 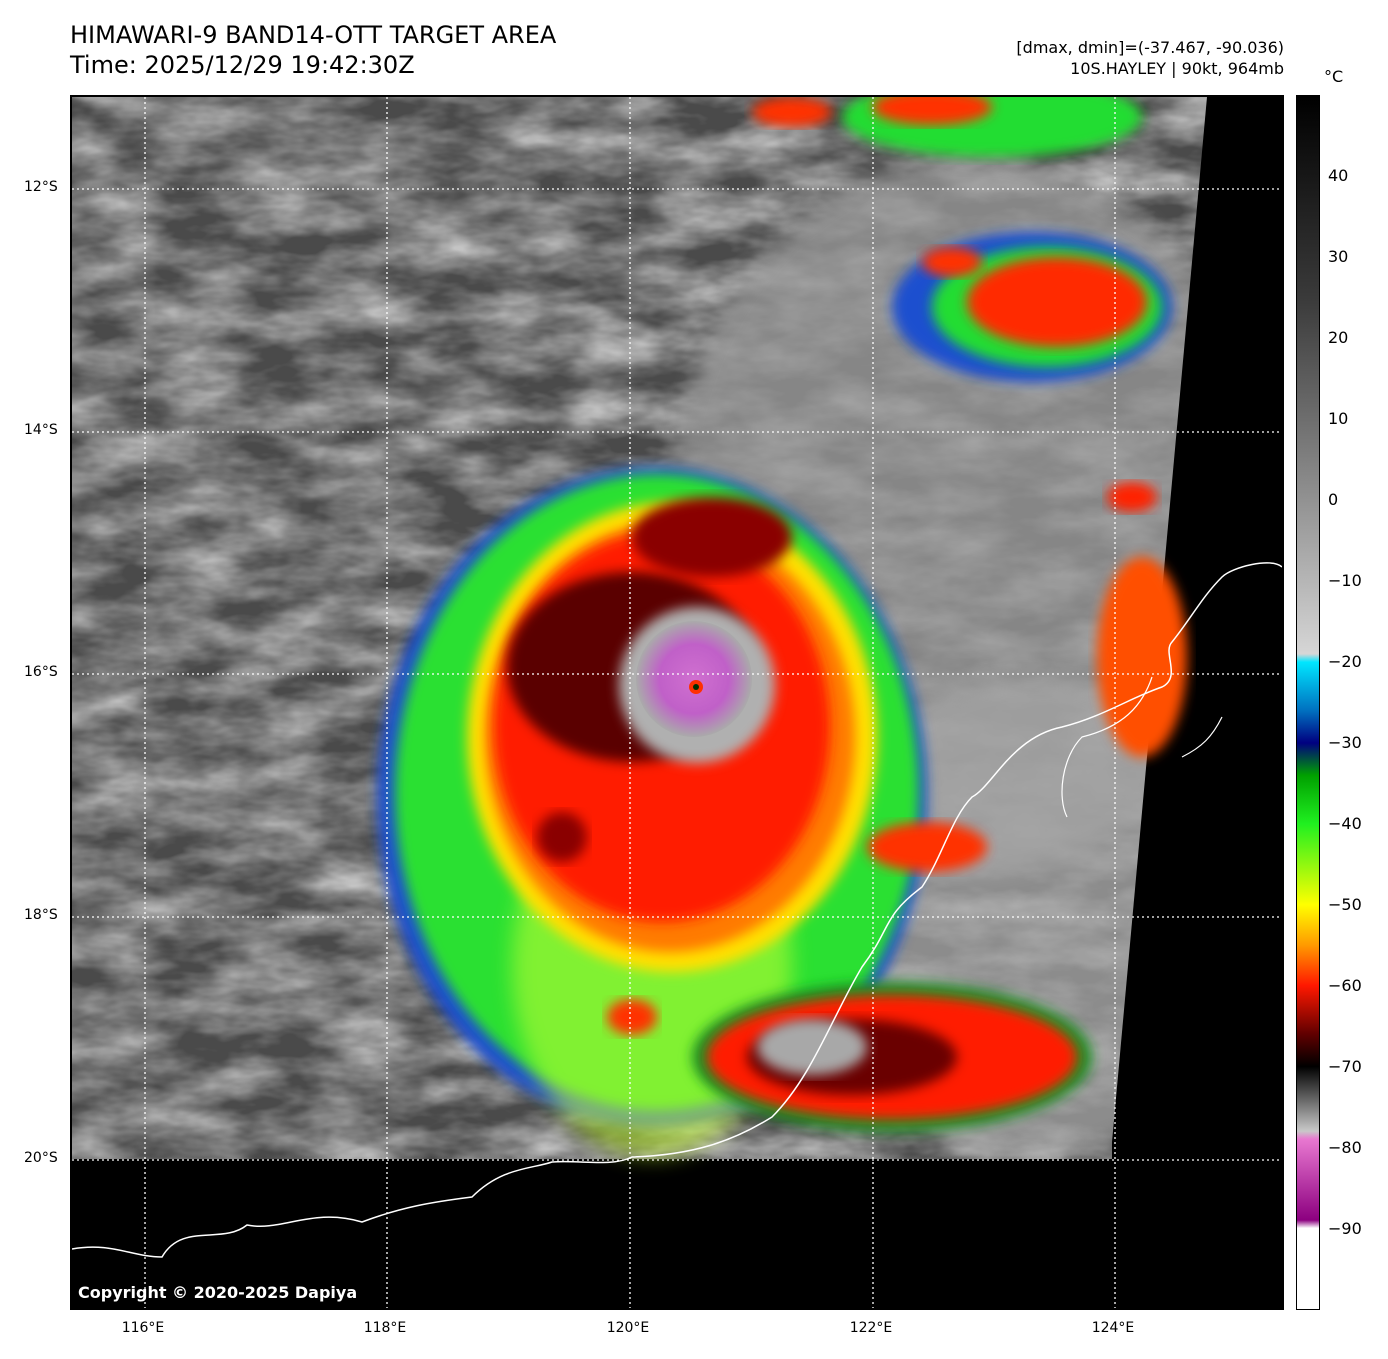 I want to click on title-line-1: HIMAWARI-9 BAND14-OTT TARGET AREA, so click(x=313, y=35).